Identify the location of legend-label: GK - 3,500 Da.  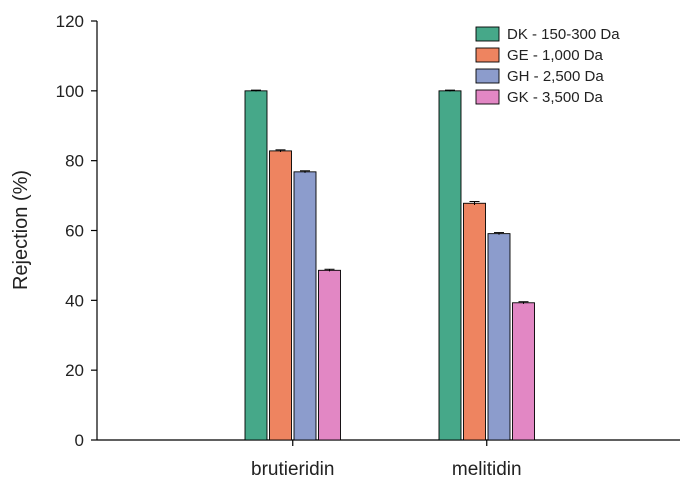
(555, 97).